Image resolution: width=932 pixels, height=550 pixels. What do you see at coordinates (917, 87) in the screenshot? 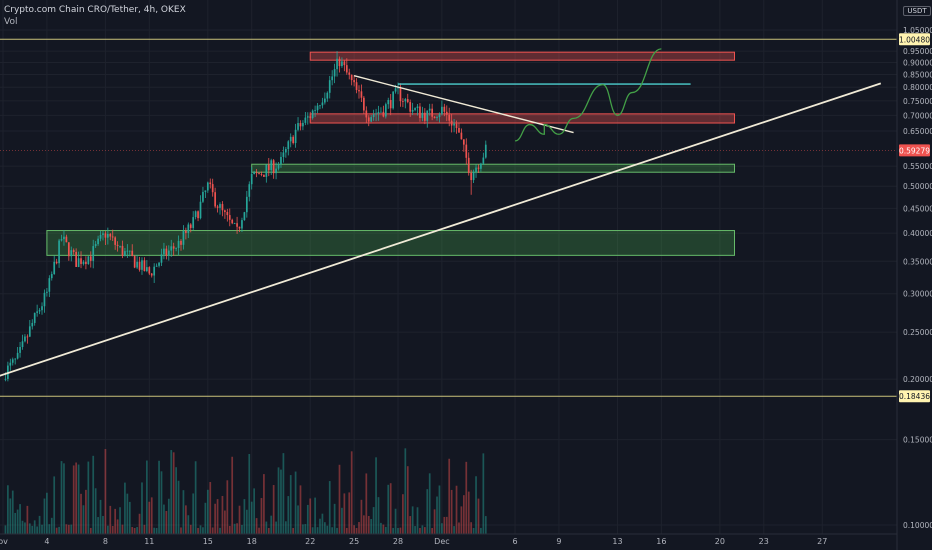
I see `price-tick-label: 0.80000` at bounding box center [917, 87].